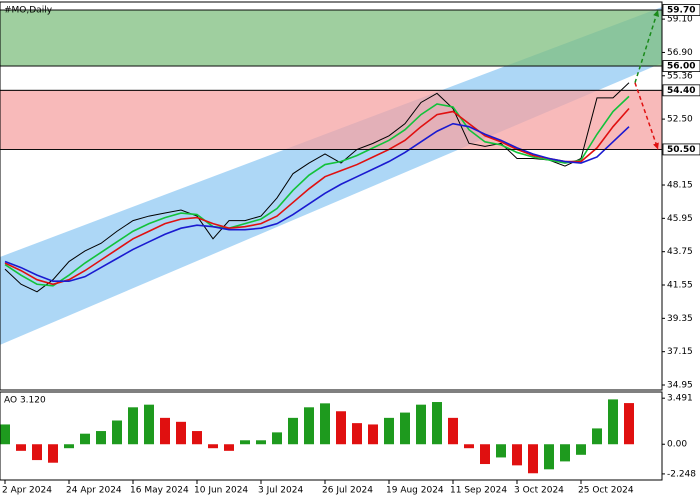 This screenshot has height=500, width=700. I want to click on y-tick-label: 3.491, so click(680, 399).